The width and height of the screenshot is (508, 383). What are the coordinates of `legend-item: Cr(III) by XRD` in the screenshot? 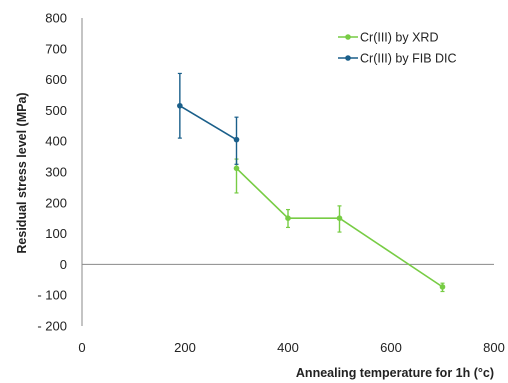 It's located at (388, 38).